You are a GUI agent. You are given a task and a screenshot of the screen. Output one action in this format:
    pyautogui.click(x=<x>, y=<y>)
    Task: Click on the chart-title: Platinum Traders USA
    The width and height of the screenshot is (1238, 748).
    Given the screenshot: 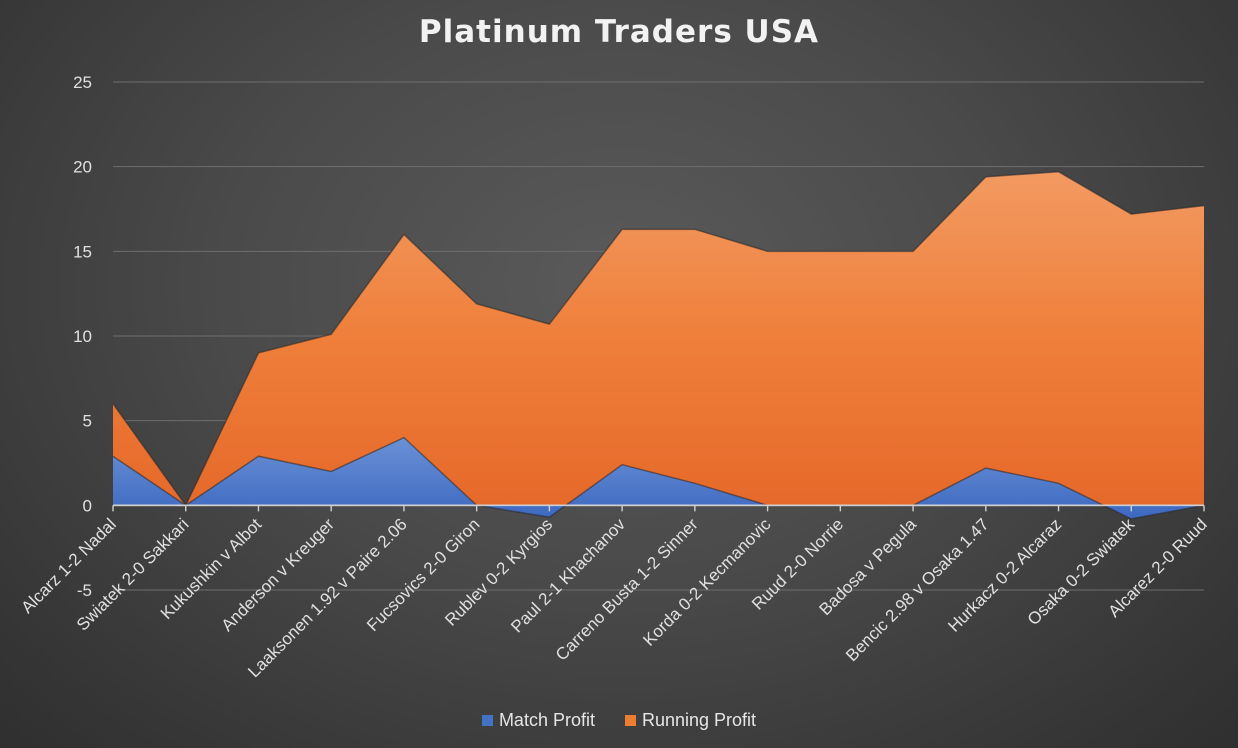 What is the action you would take?
    pyautogui.click(x=619, y=32)
    